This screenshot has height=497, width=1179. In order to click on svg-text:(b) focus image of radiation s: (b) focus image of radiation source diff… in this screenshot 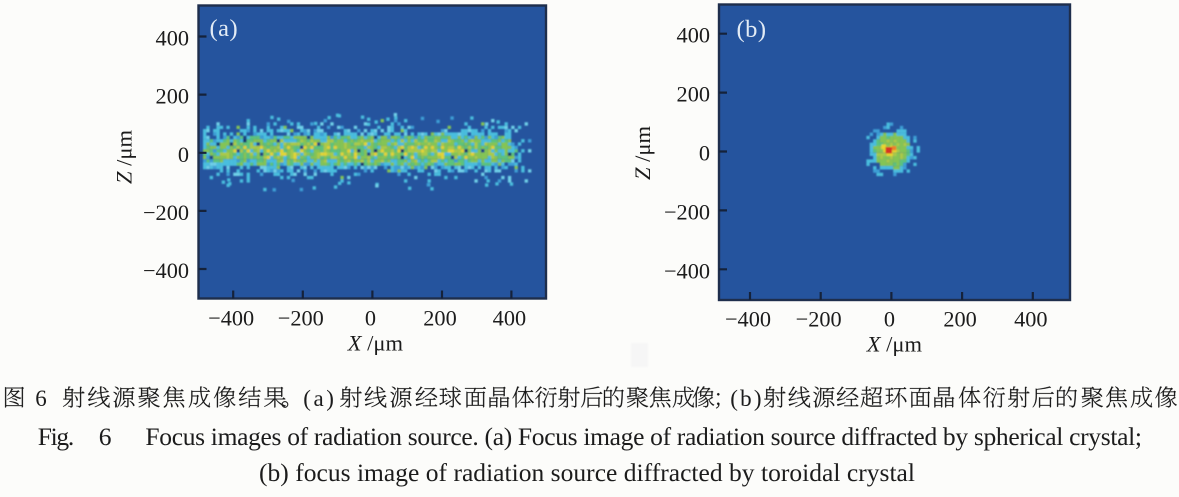, I will do `click(587, 472)`.